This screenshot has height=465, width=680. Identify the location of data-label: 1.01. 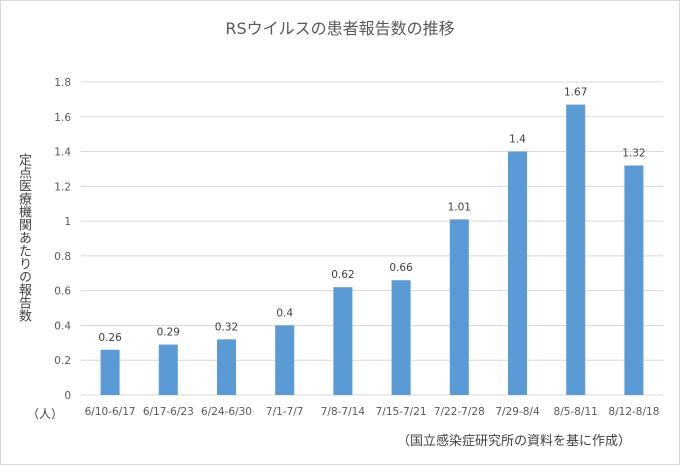
(459, 207).